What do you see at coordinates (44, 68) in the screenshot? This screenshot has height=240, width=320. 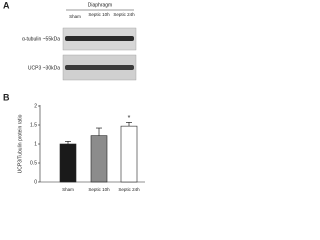 I see `row-label: UCP3 ~30kDa` at bounding box center [44, 68].